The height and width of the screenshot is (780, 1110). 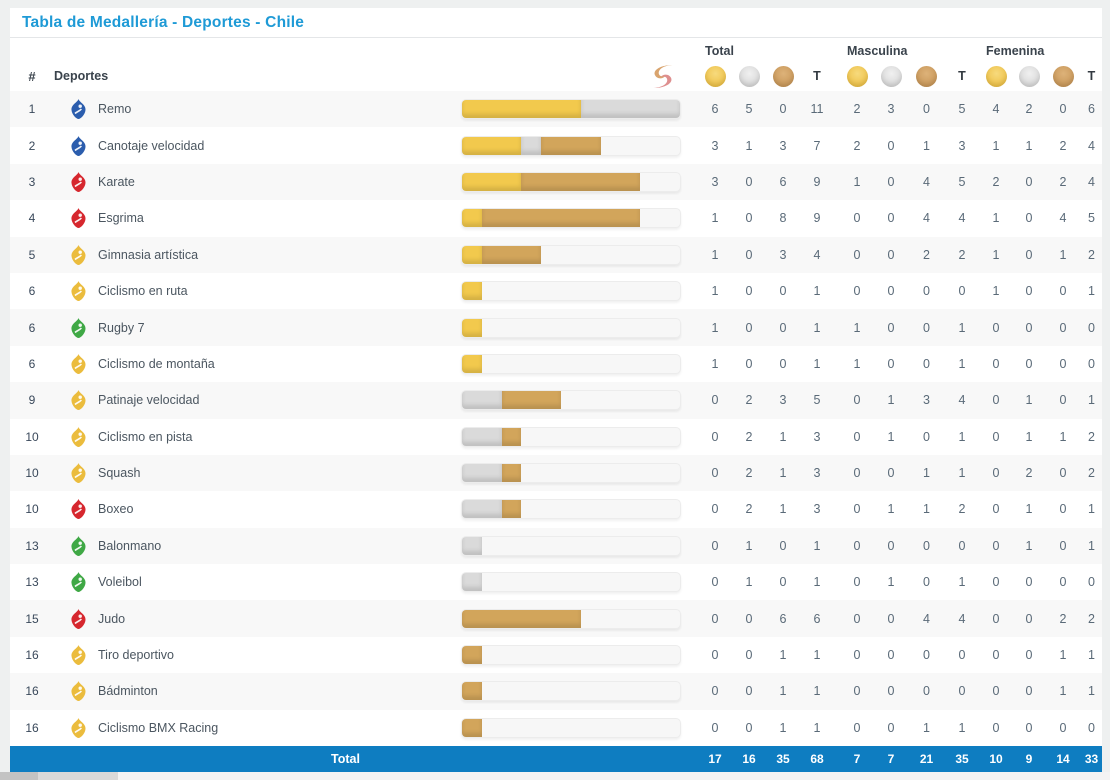 What do you see at coordinates (817, 655) in the screenshot?
I see `total-total-count: 1` at bounding box center [817, 655].